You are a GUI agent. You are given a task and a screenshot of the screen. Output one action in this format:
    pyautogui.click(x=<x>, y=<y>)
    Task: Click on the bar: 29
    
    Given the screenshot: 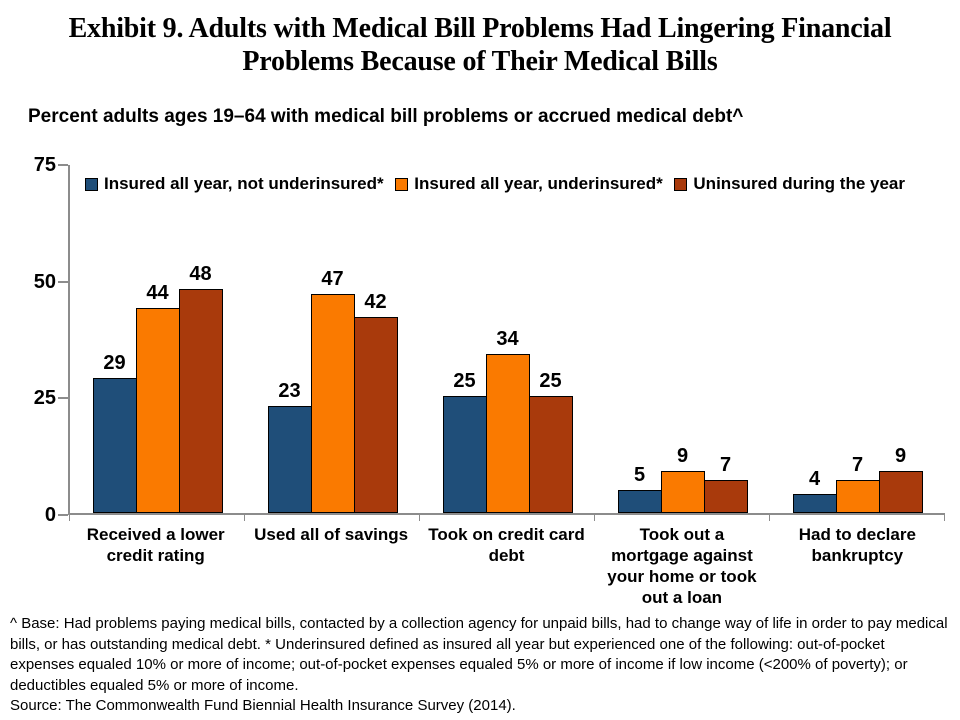 What is the action you would take?
    pyautogui.click(x=114, y=432)
    